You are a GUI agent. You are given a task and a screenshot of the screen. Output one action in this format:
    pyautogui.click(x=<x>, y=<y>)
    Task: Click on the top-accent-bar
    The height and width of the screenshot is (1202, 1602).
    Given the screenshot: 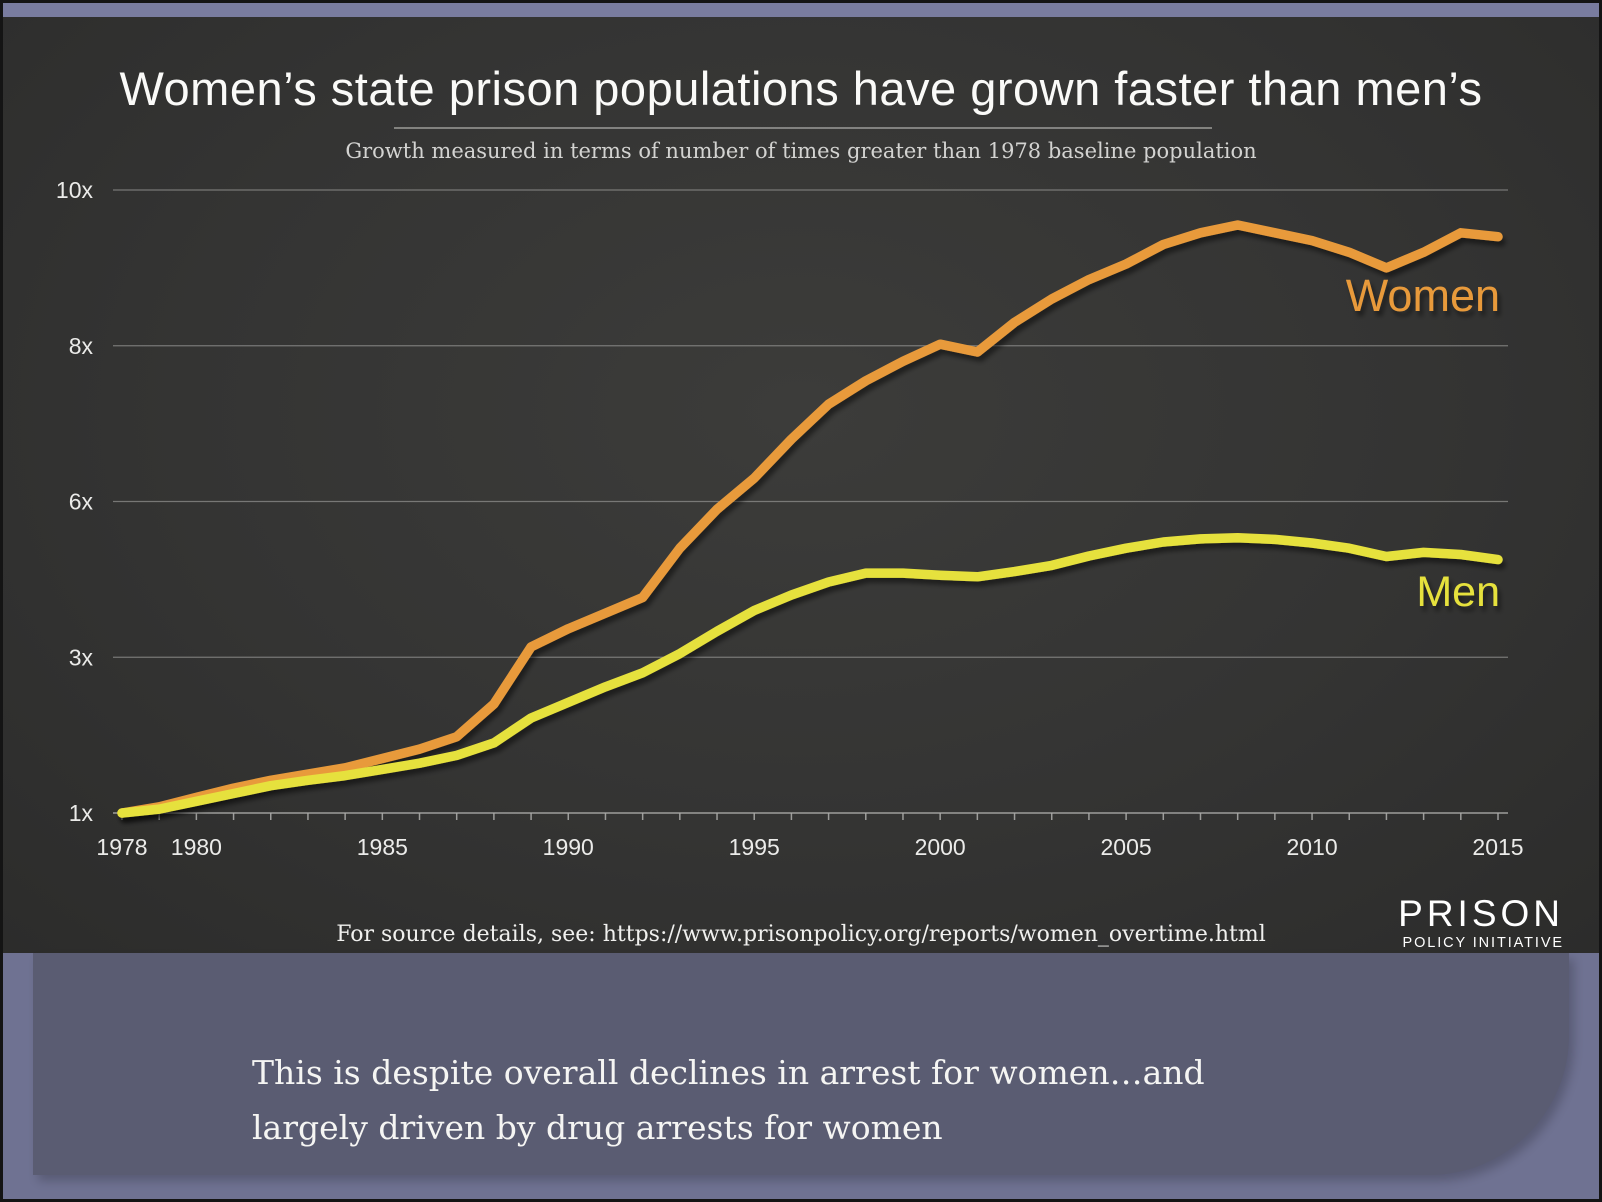 What is the action you would take?
    pyautogui.click(x=801, y=10)
    